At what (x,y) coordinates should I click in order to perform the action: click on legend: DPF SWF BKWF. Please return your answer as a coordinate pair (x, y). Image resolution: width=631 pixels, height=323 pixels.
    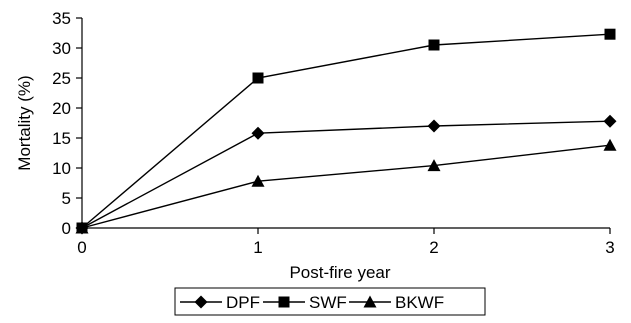
    Looking at the image, I should click on (330, 301).